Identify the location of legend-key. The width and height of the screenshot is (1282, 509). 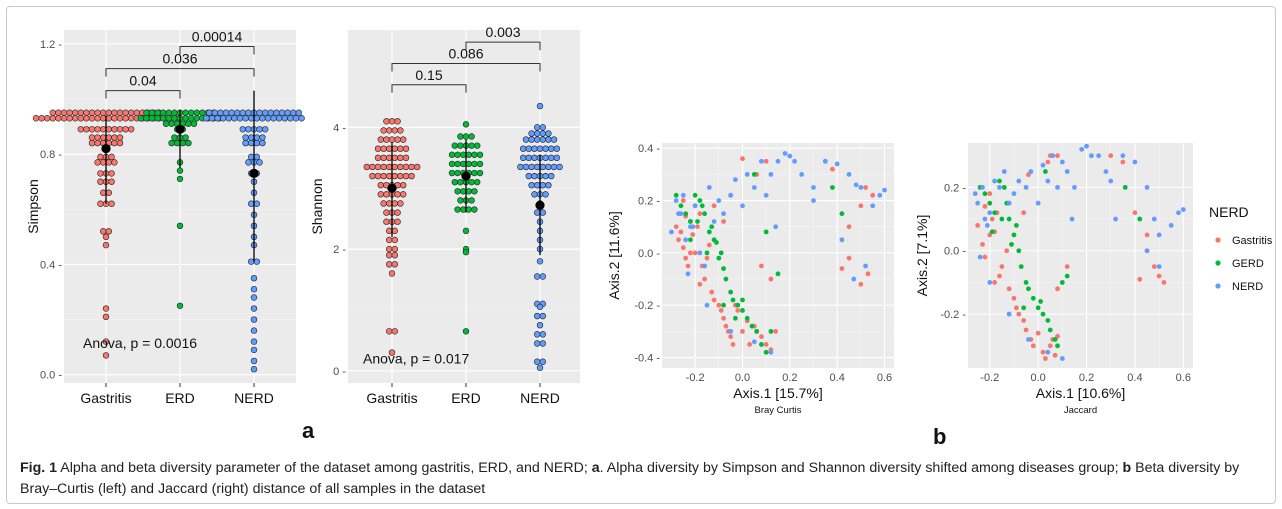
(1218, 286).